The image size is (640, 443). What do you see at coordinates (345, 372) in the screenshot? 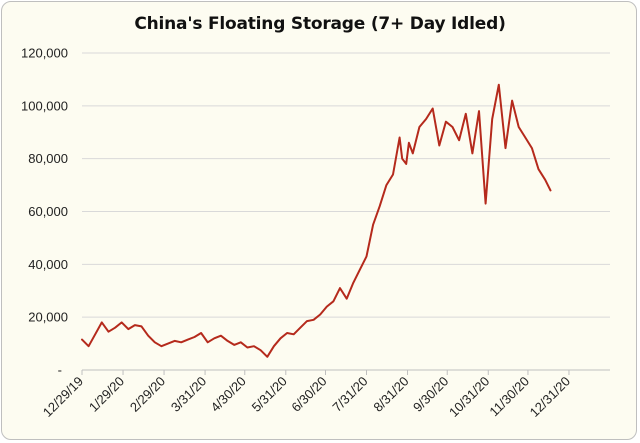
I see `axes` at bounding box center [345, 372].